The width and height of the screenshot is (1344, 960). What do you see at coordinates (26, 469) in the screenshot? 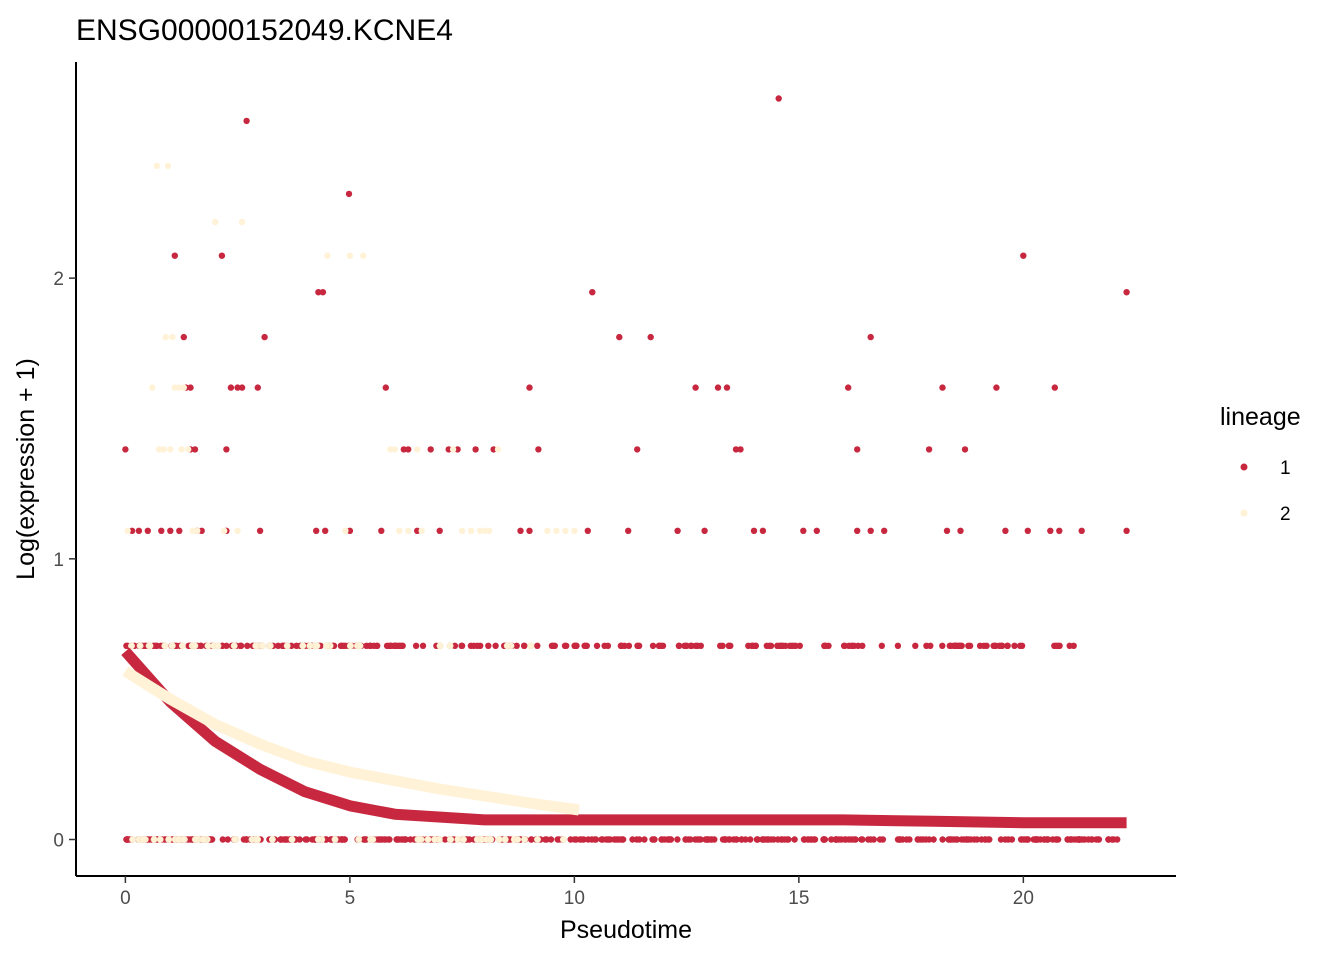
I see `y-axis-title: Log(expression + 1)` at bounding box center [26, 469].